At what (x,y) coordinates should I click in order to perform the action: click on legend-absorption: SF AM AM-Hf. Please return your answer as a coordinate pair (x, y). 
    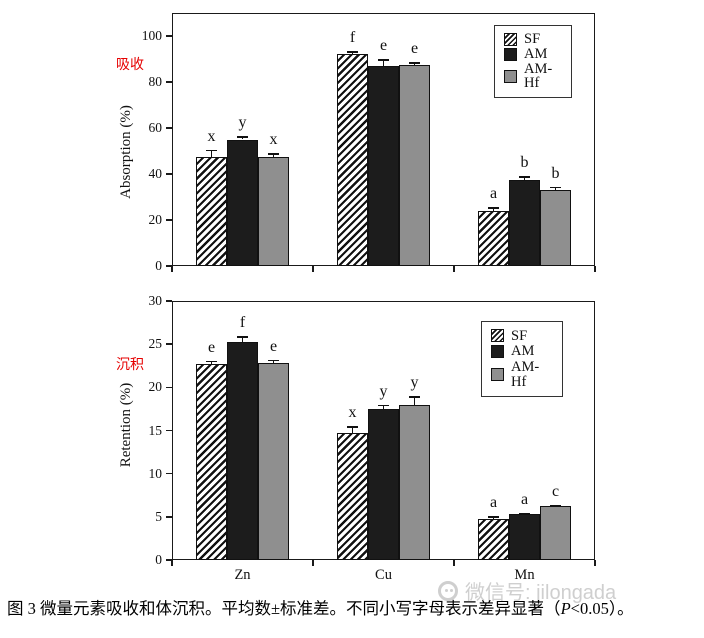
    Looking at the image, I should click on (533, 61).